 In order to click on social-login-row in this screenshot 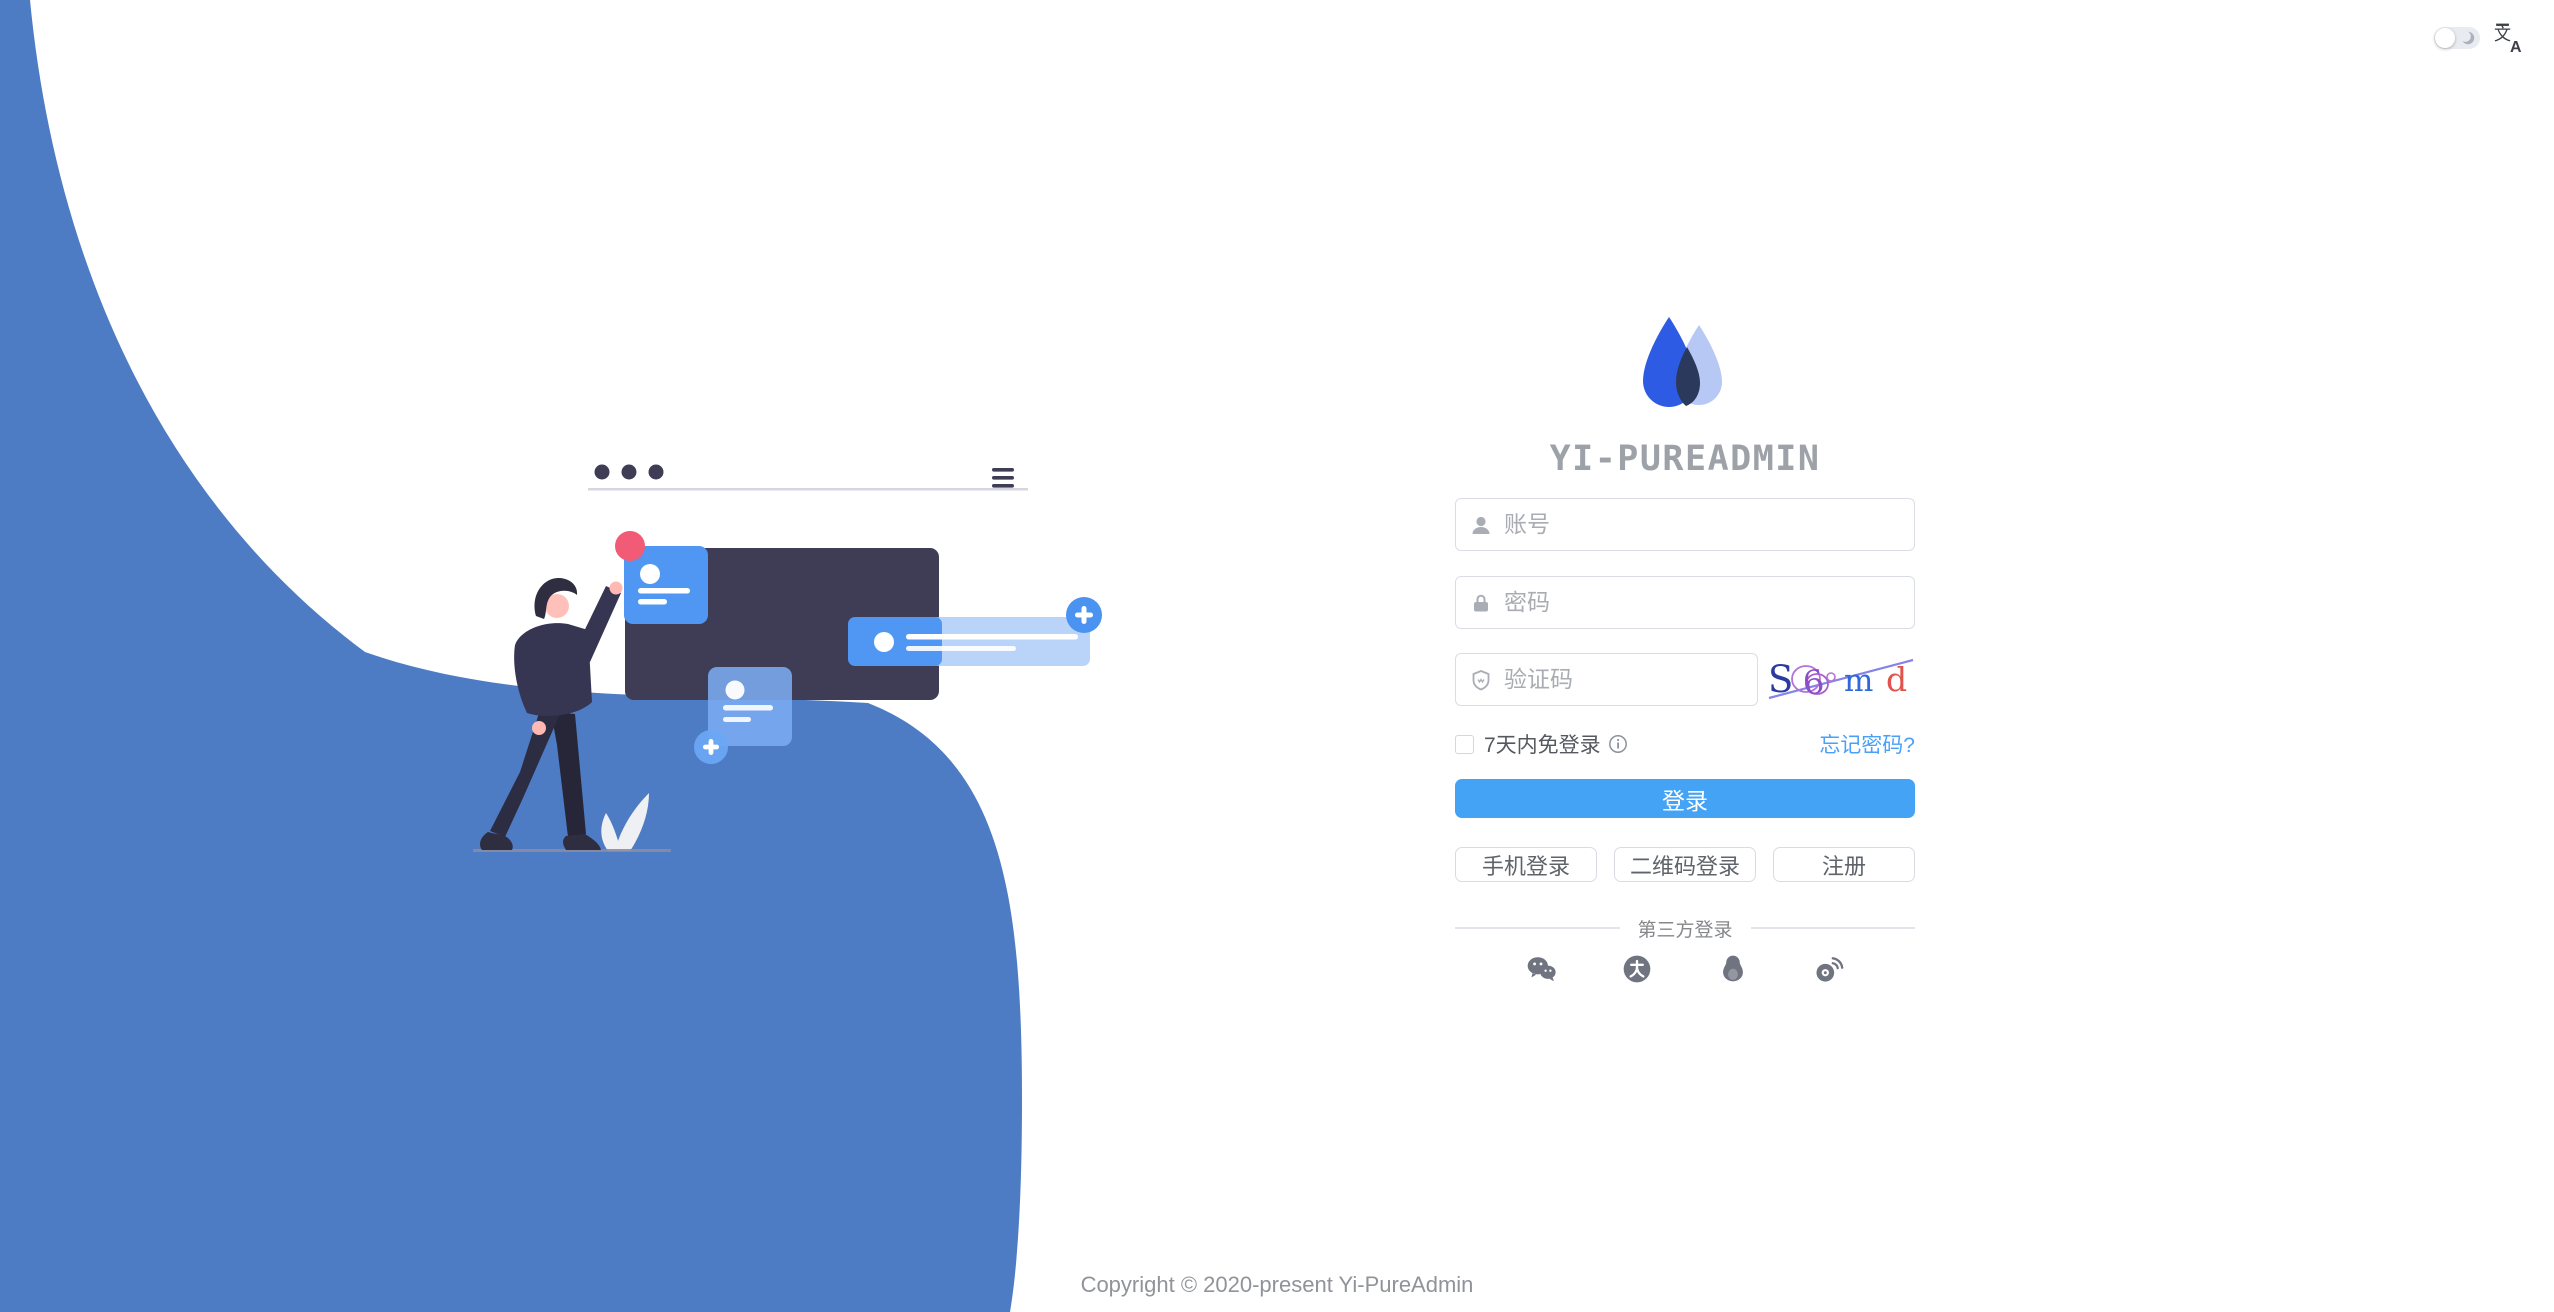, I will do `click(1685, 970)`.